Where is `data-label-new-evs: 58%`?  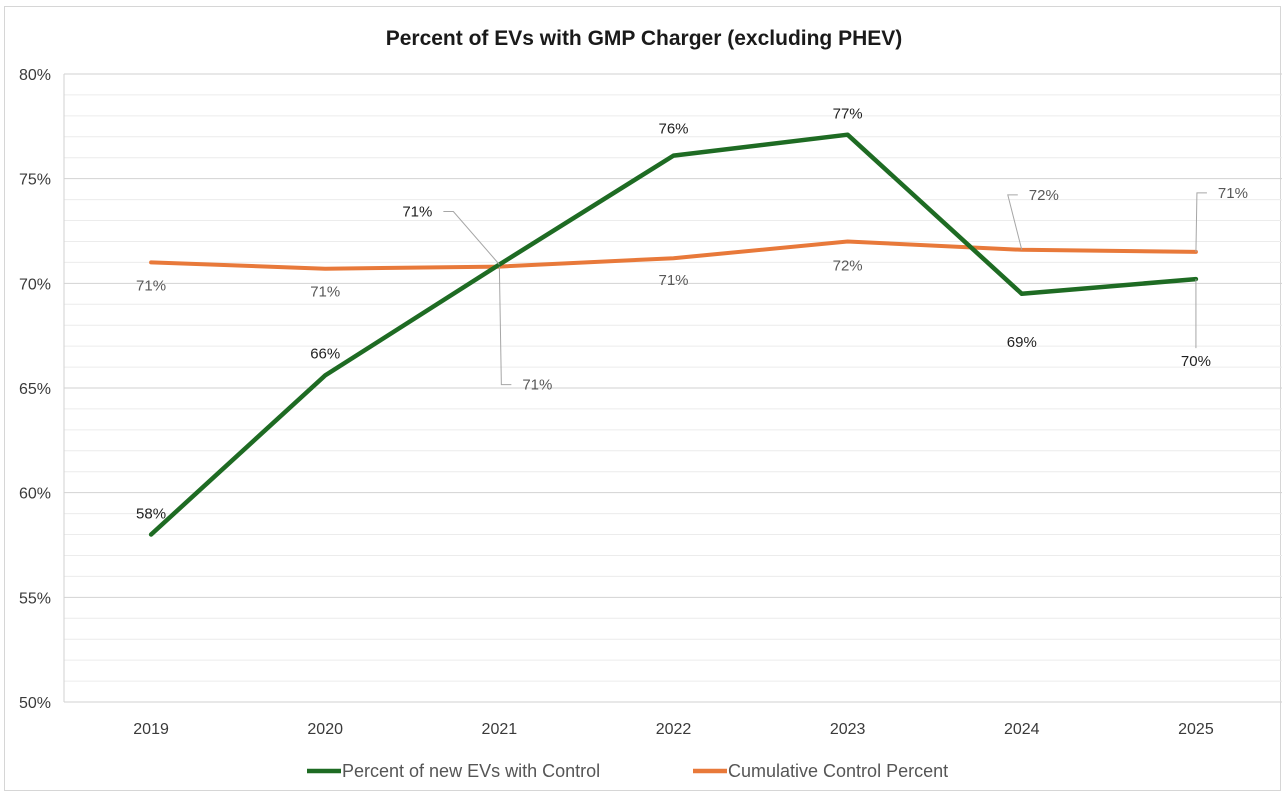 data-label-new-evs: 58% is located at coordinates (151, 514).